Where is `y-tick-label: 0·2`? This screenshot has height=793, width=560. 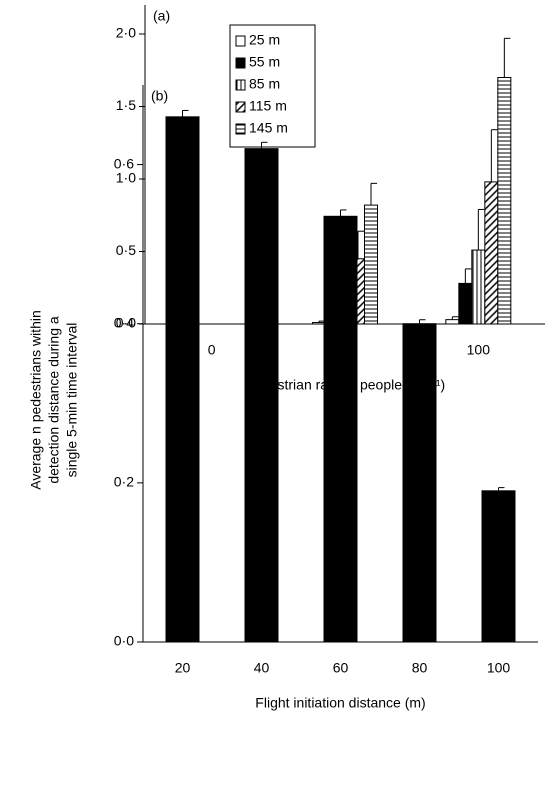 y-tick-label: 0·2 is located at coordinates (124, 482).